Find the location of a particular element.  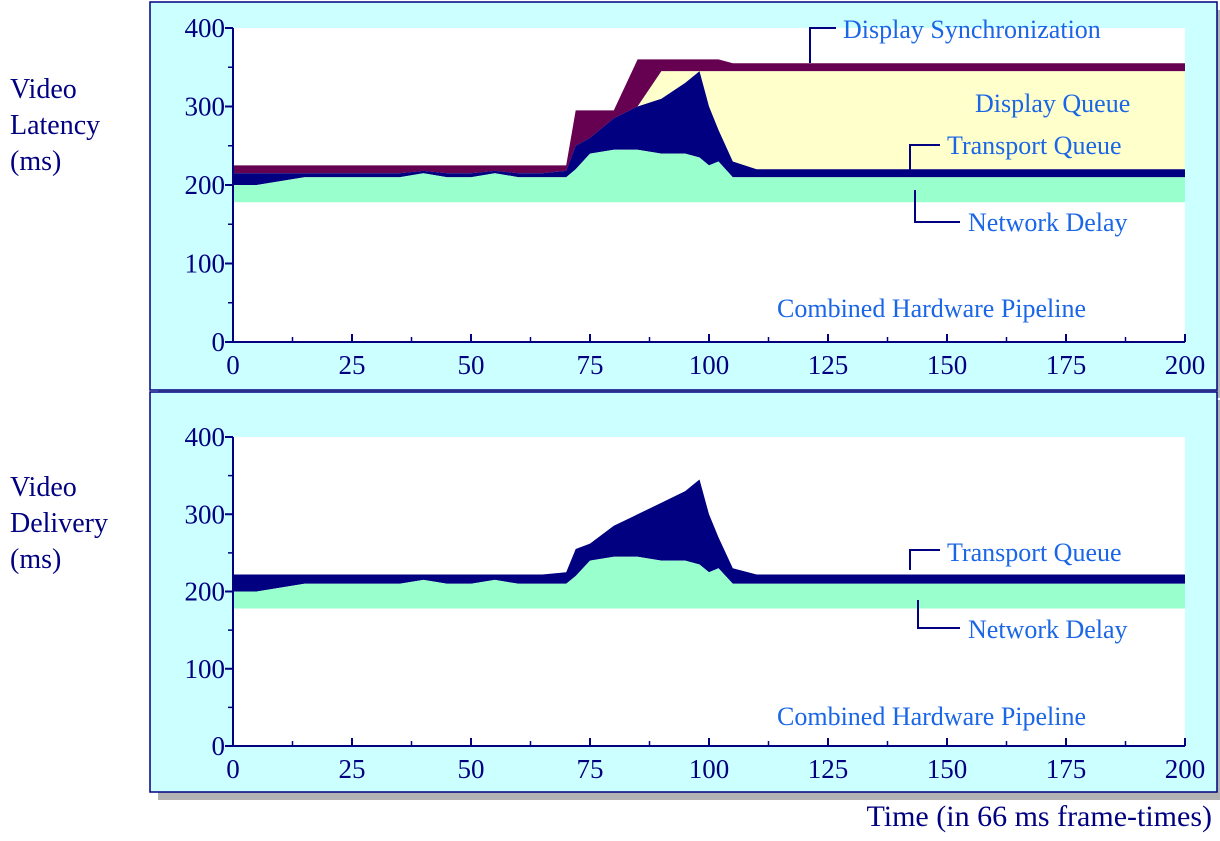

chart1-ylabel-line: Latency is located at coordinates (55, 125).